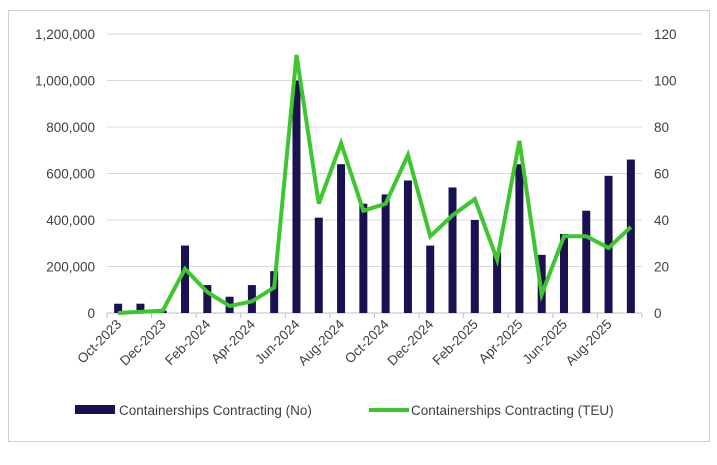 Image resolution: width=717 pixels, height=465 pixels. What do you see at coordinates (665, 34) in the screenshot?
I see `y-right-tick-label: 120` at bounding box center [665, 34].